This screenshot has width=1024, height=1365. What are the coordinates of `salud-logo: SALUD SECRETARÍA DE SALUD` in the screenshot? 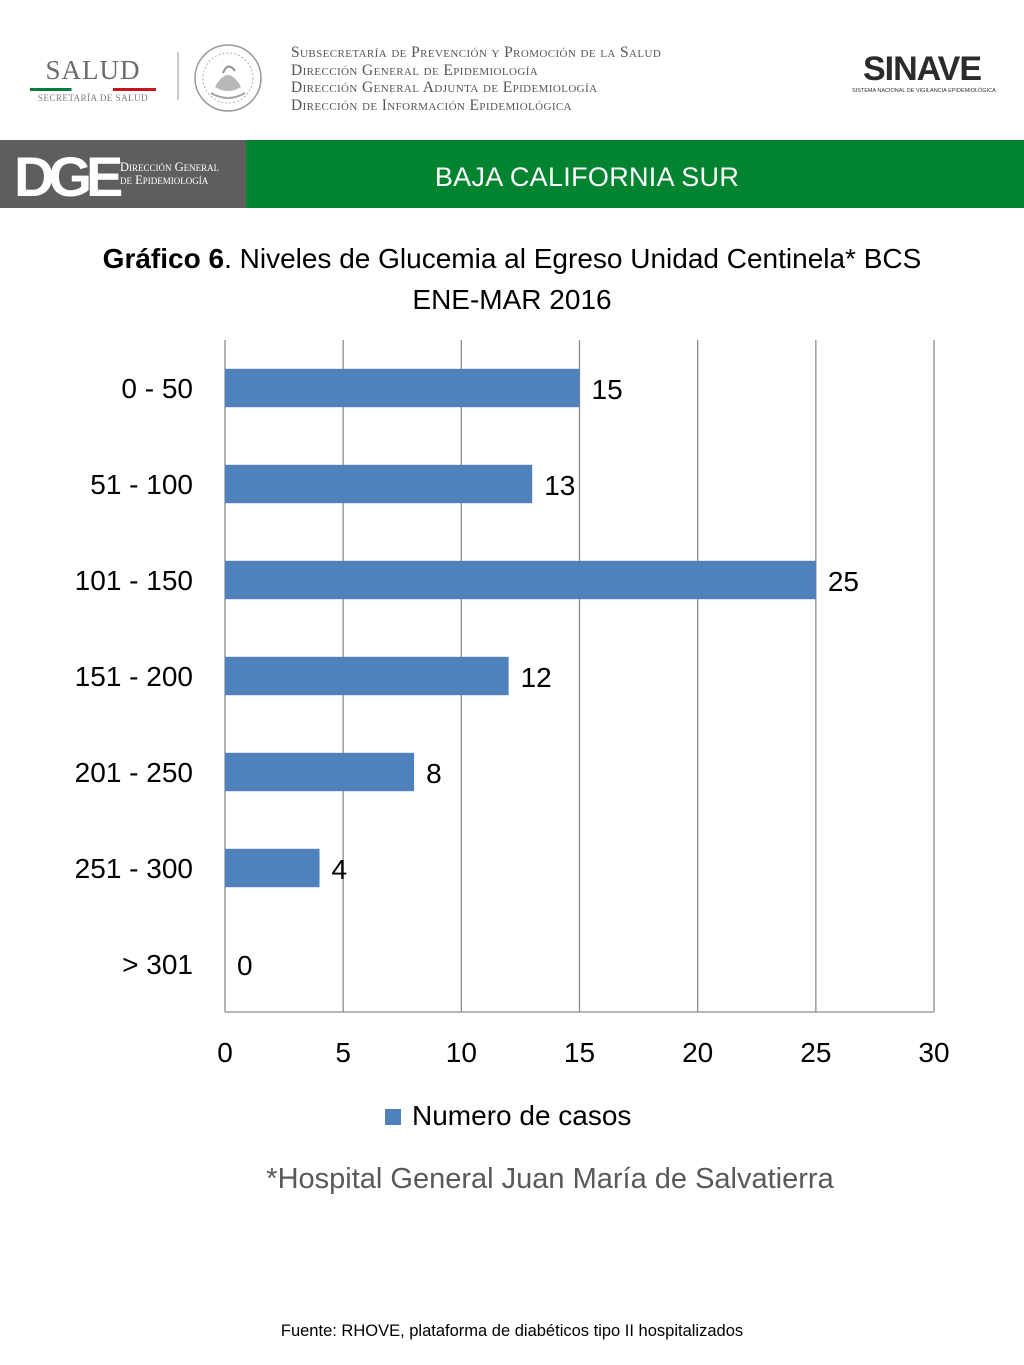 It's located at (93, 80).